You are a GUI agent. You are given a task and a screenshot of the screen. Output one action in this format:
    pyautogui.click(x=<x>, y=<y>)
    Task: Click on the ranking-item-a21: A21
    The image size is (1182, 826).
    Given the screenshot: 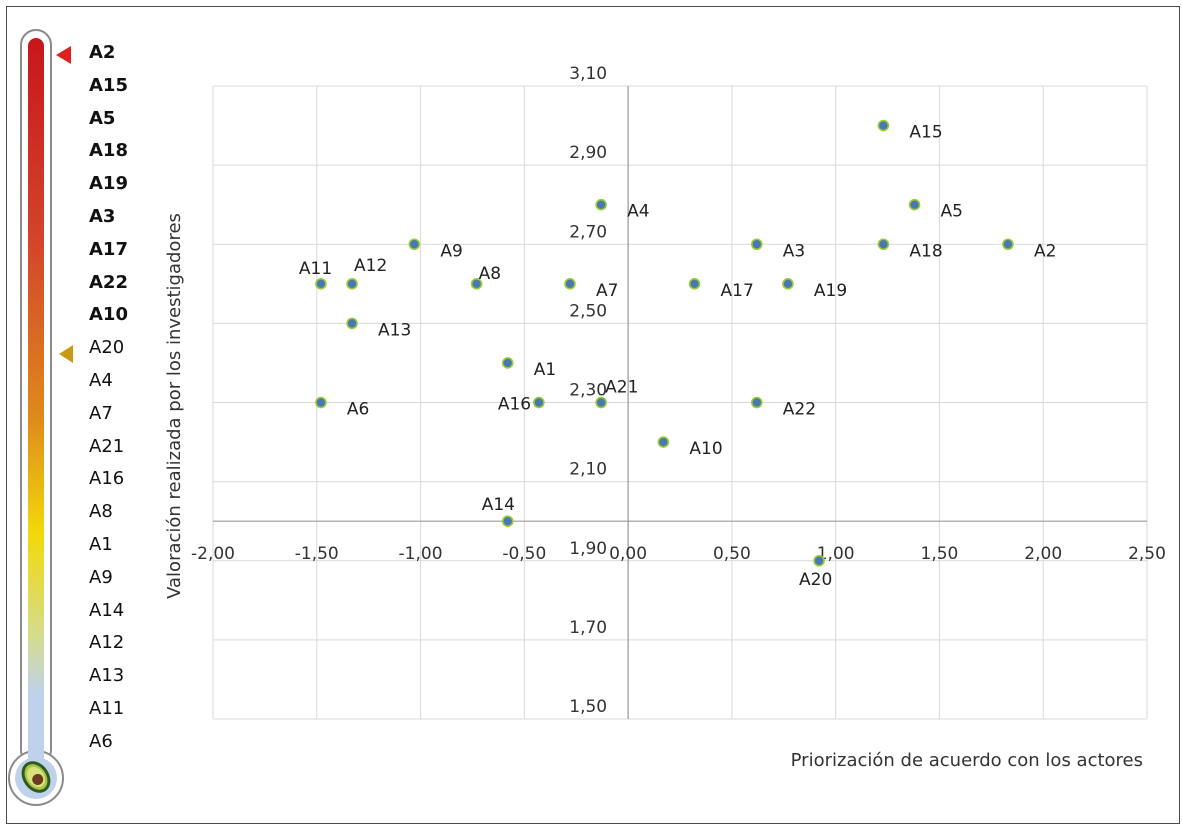 What is the action you would take?
    pyautogui.click(x=107, y=446)
    